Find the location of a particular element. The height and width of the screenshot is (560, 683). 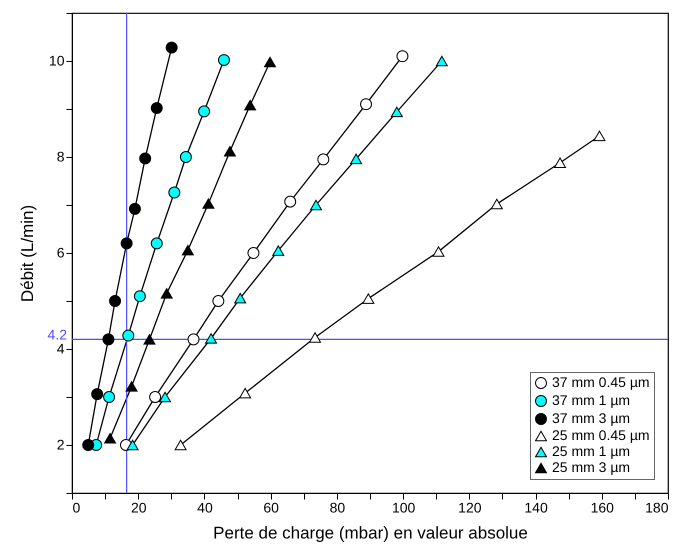

x-tick-label: 20 is located at coordinates (138, 508).